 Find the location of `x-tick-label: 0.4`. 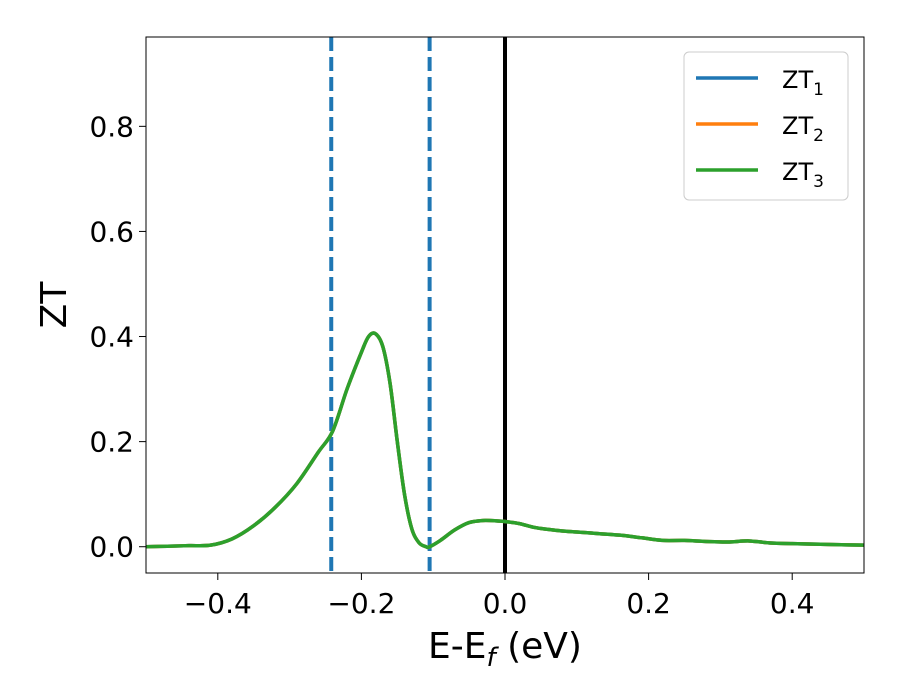

x-tick-label: 0.4 is located at coordinates (792, 603).